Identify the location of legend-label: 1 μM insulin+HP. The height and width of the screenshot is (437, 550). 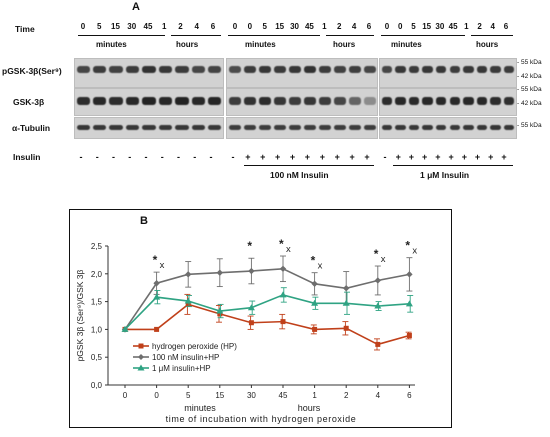
(181, 368).